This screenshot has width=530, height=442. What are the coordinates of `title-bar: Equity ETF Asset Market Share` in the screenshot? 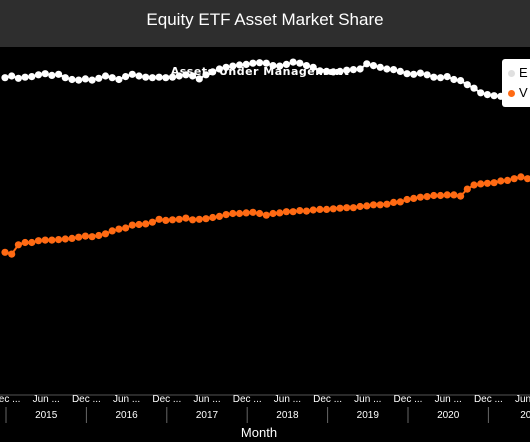 It's located at (265, 23).